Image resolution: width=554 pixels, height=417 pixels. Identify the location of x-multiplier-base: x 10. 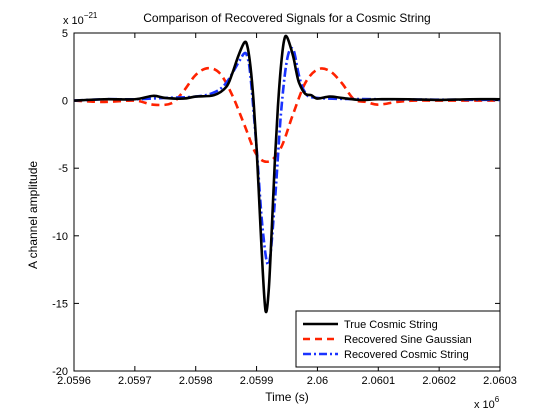
(484, 405).